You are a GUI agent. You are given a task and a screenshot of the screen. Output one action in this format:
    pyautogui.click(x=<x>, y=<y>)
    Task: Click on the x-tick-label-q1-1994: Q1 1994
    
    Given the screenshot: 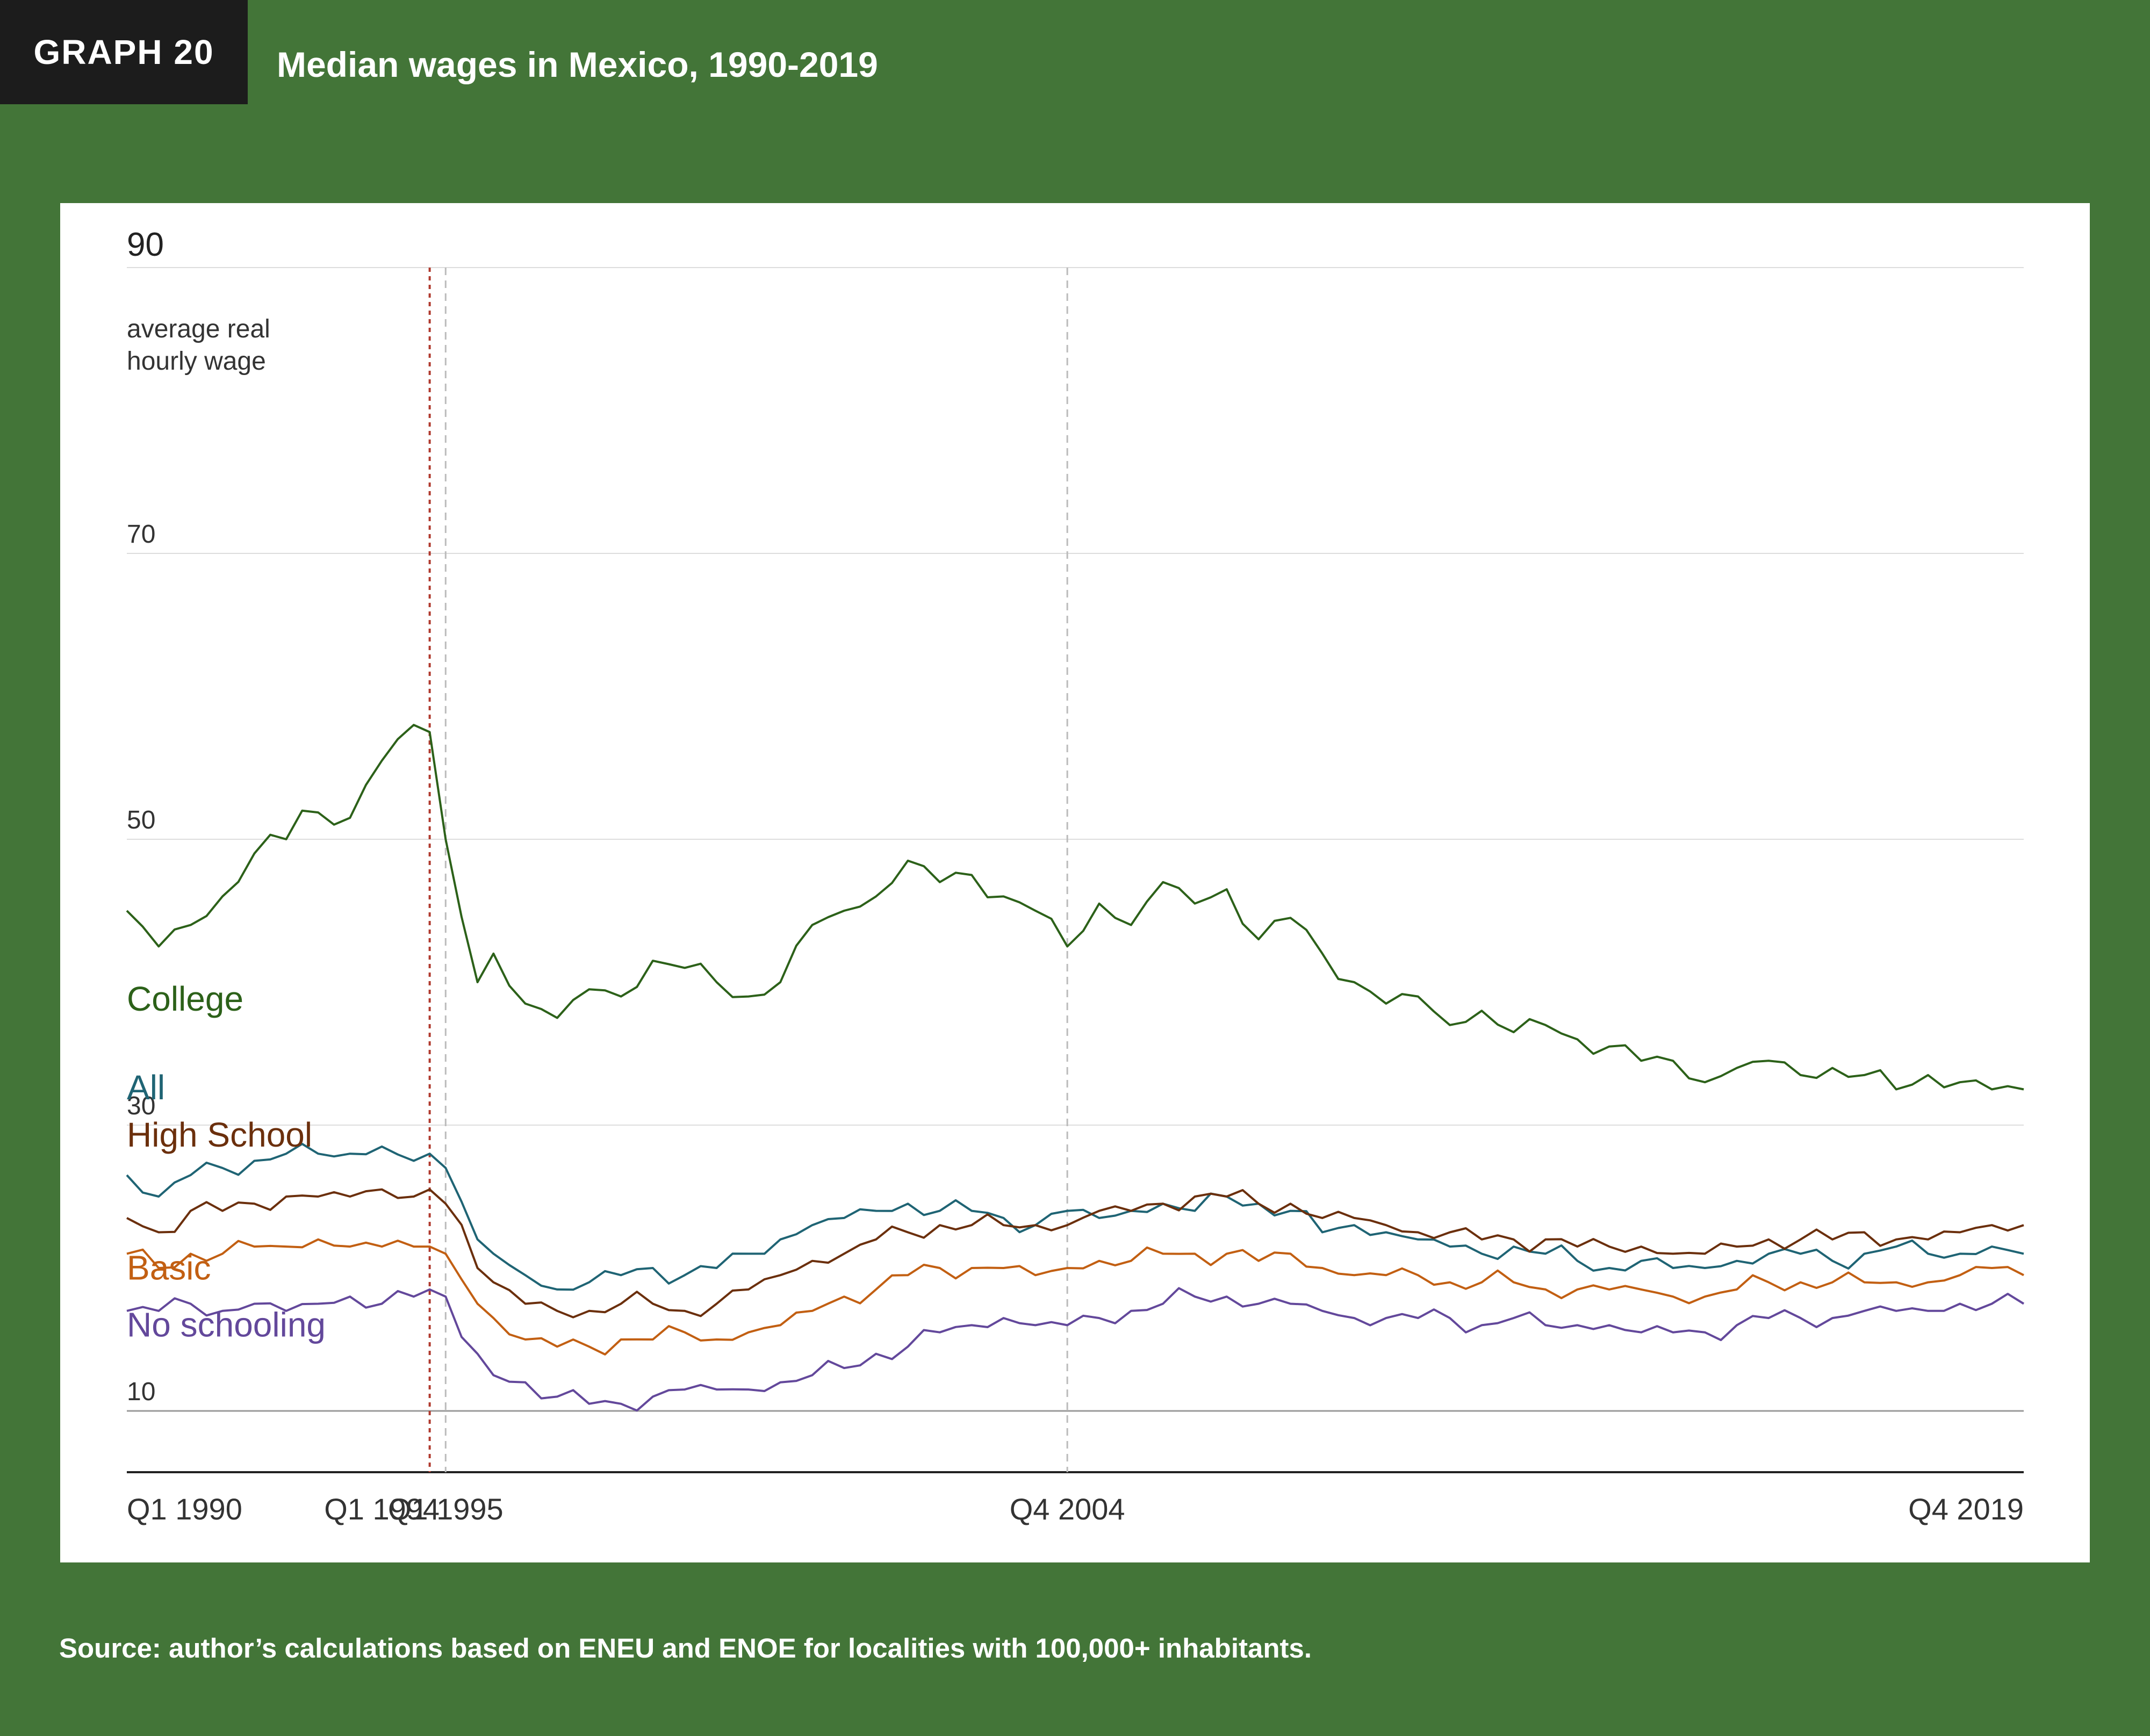 What is the action you would take?
    pyautogui.click(x=382, y=1509)
    